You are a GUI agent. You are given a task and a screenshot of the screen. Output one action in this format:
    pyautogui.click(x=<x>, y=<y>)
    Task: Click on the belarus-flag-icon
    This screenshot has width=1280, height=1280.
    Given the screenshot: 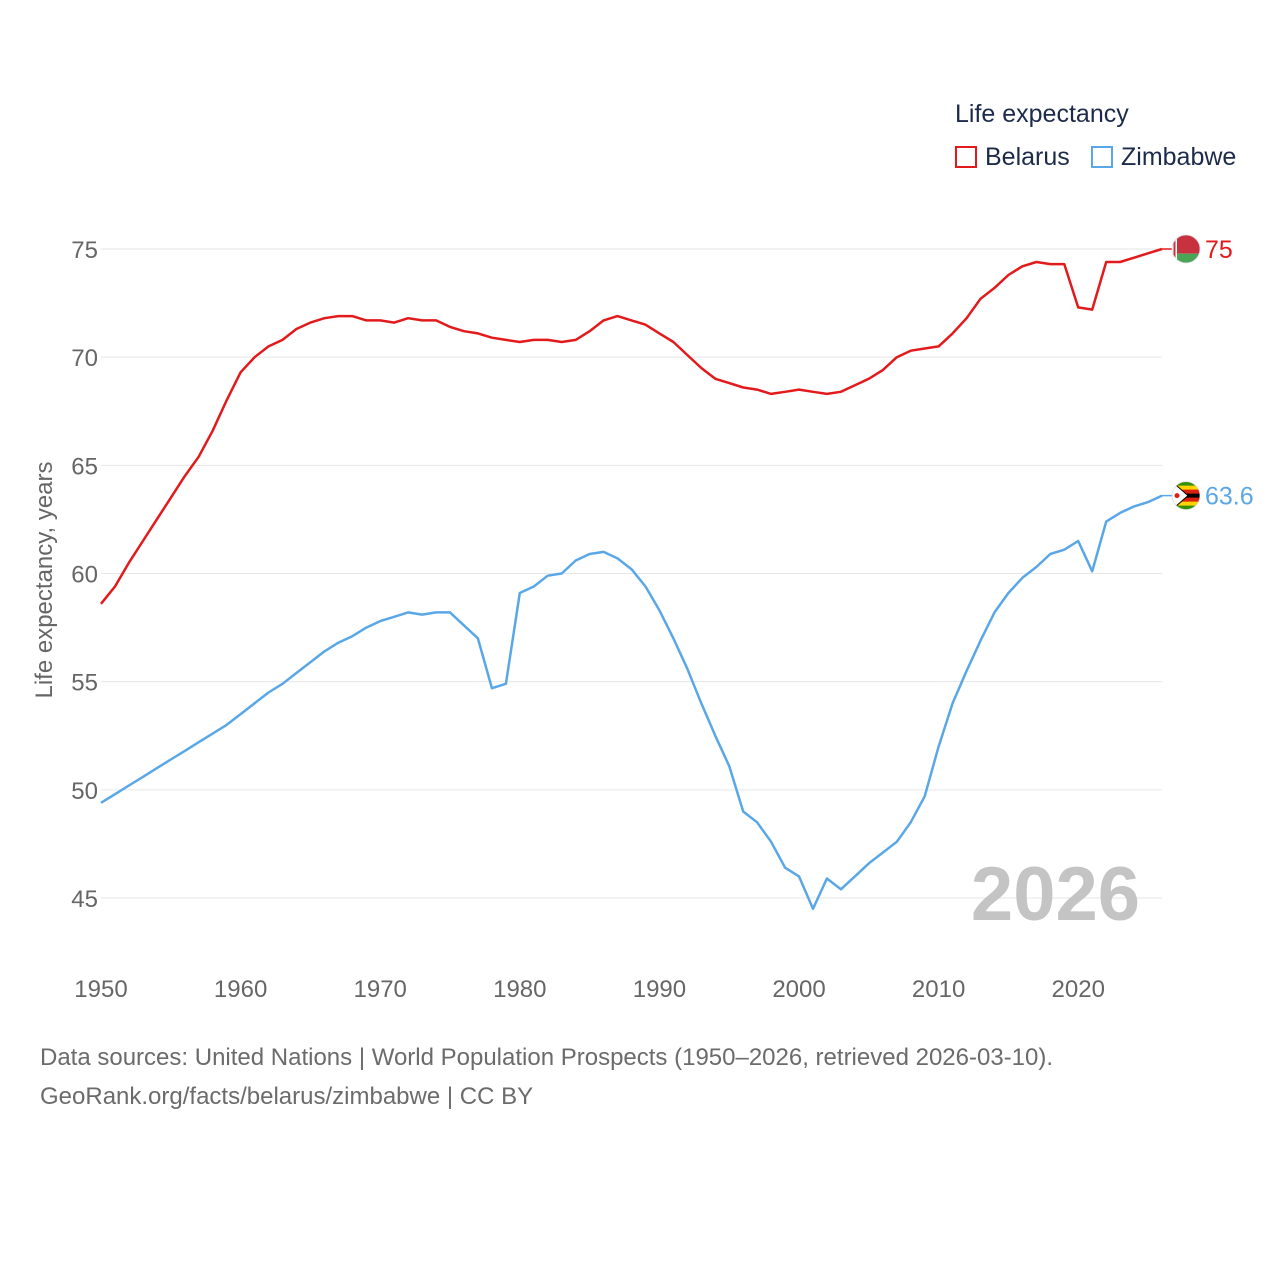 What is the action you would take?
    pyautogui.click(x=1186, y=249)
    